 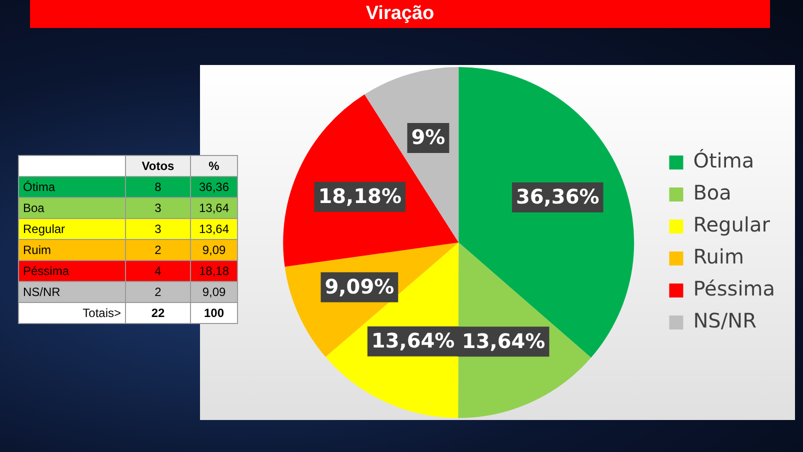 I want to click on category-label: Boa, so click(x=72, y=208).